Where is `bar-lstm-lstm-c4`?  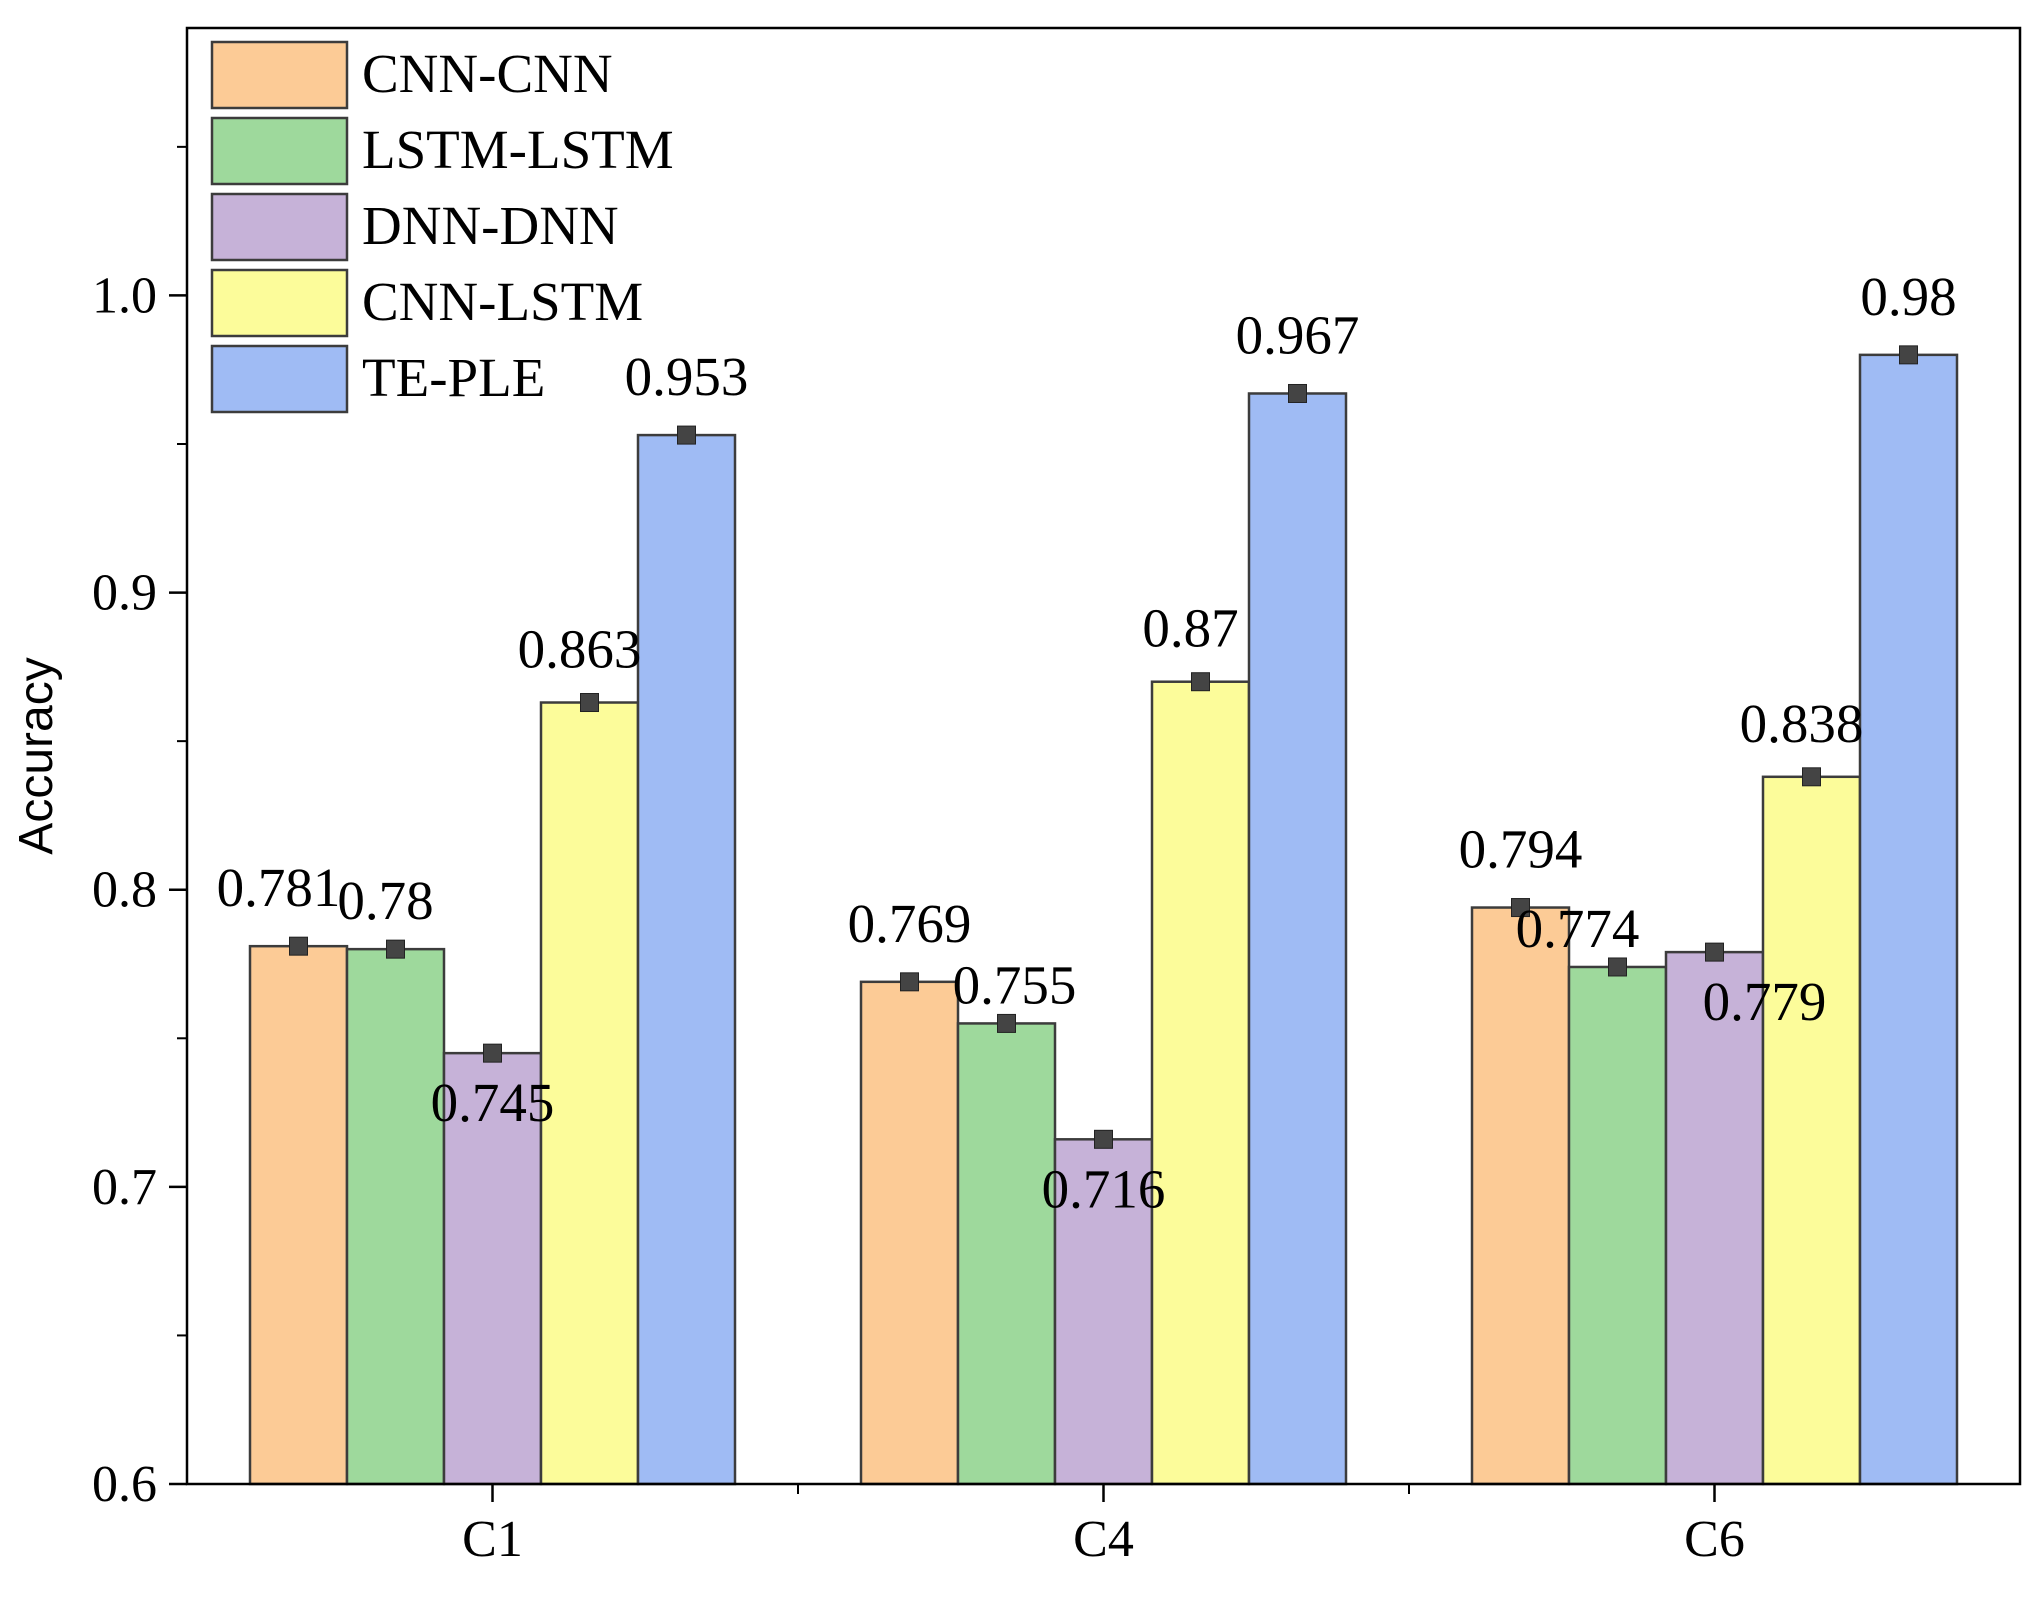
bar-lstm-lstm-c4 is located at coordinates (1006, 1254).